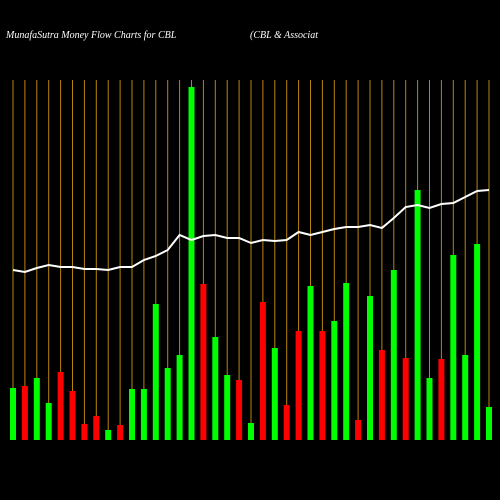  Describe the element at coordinates (91, 35) in the screenshot. I see `chart-title: MunafaSutra Money Flow Charts for CBL` at that location.